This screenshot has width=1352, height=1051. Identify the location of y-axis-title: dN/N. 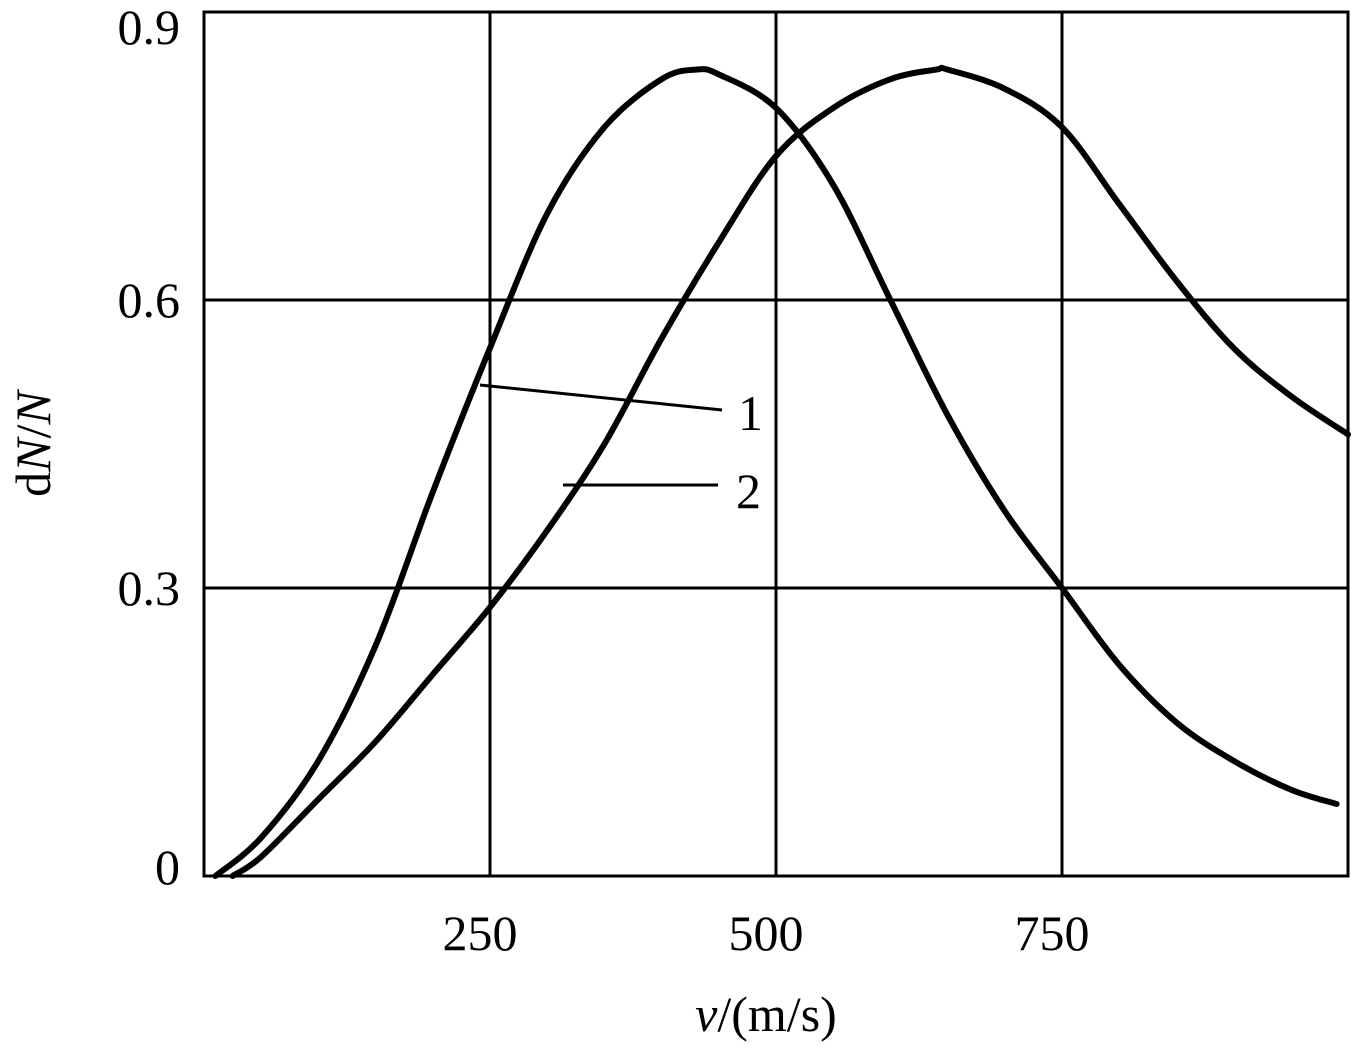
(33, 443).